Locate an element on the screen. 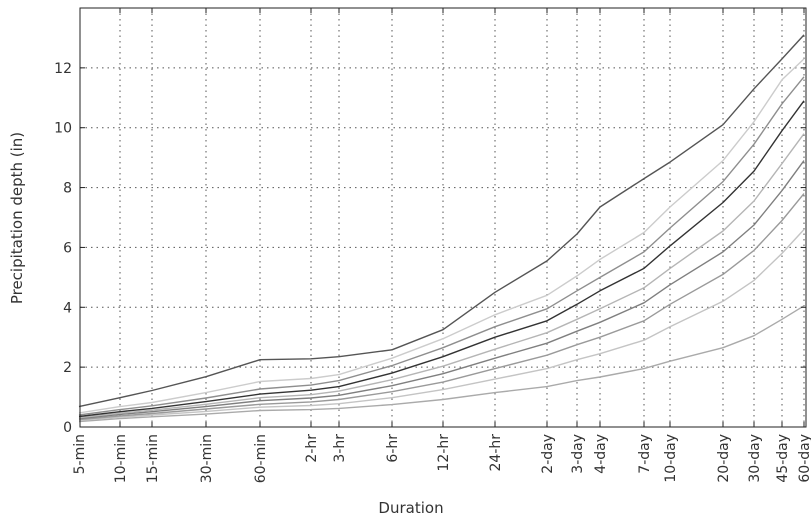  x-tick-label: 2-hr is located at coordinates (312, 448).